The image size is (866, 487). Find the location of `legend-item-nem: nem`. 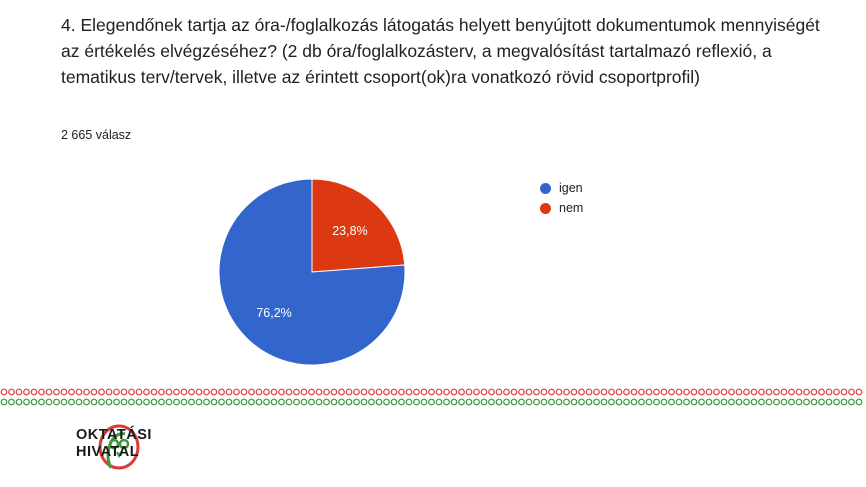

legend-item-nem: nem is located at coordinates (561, 208).